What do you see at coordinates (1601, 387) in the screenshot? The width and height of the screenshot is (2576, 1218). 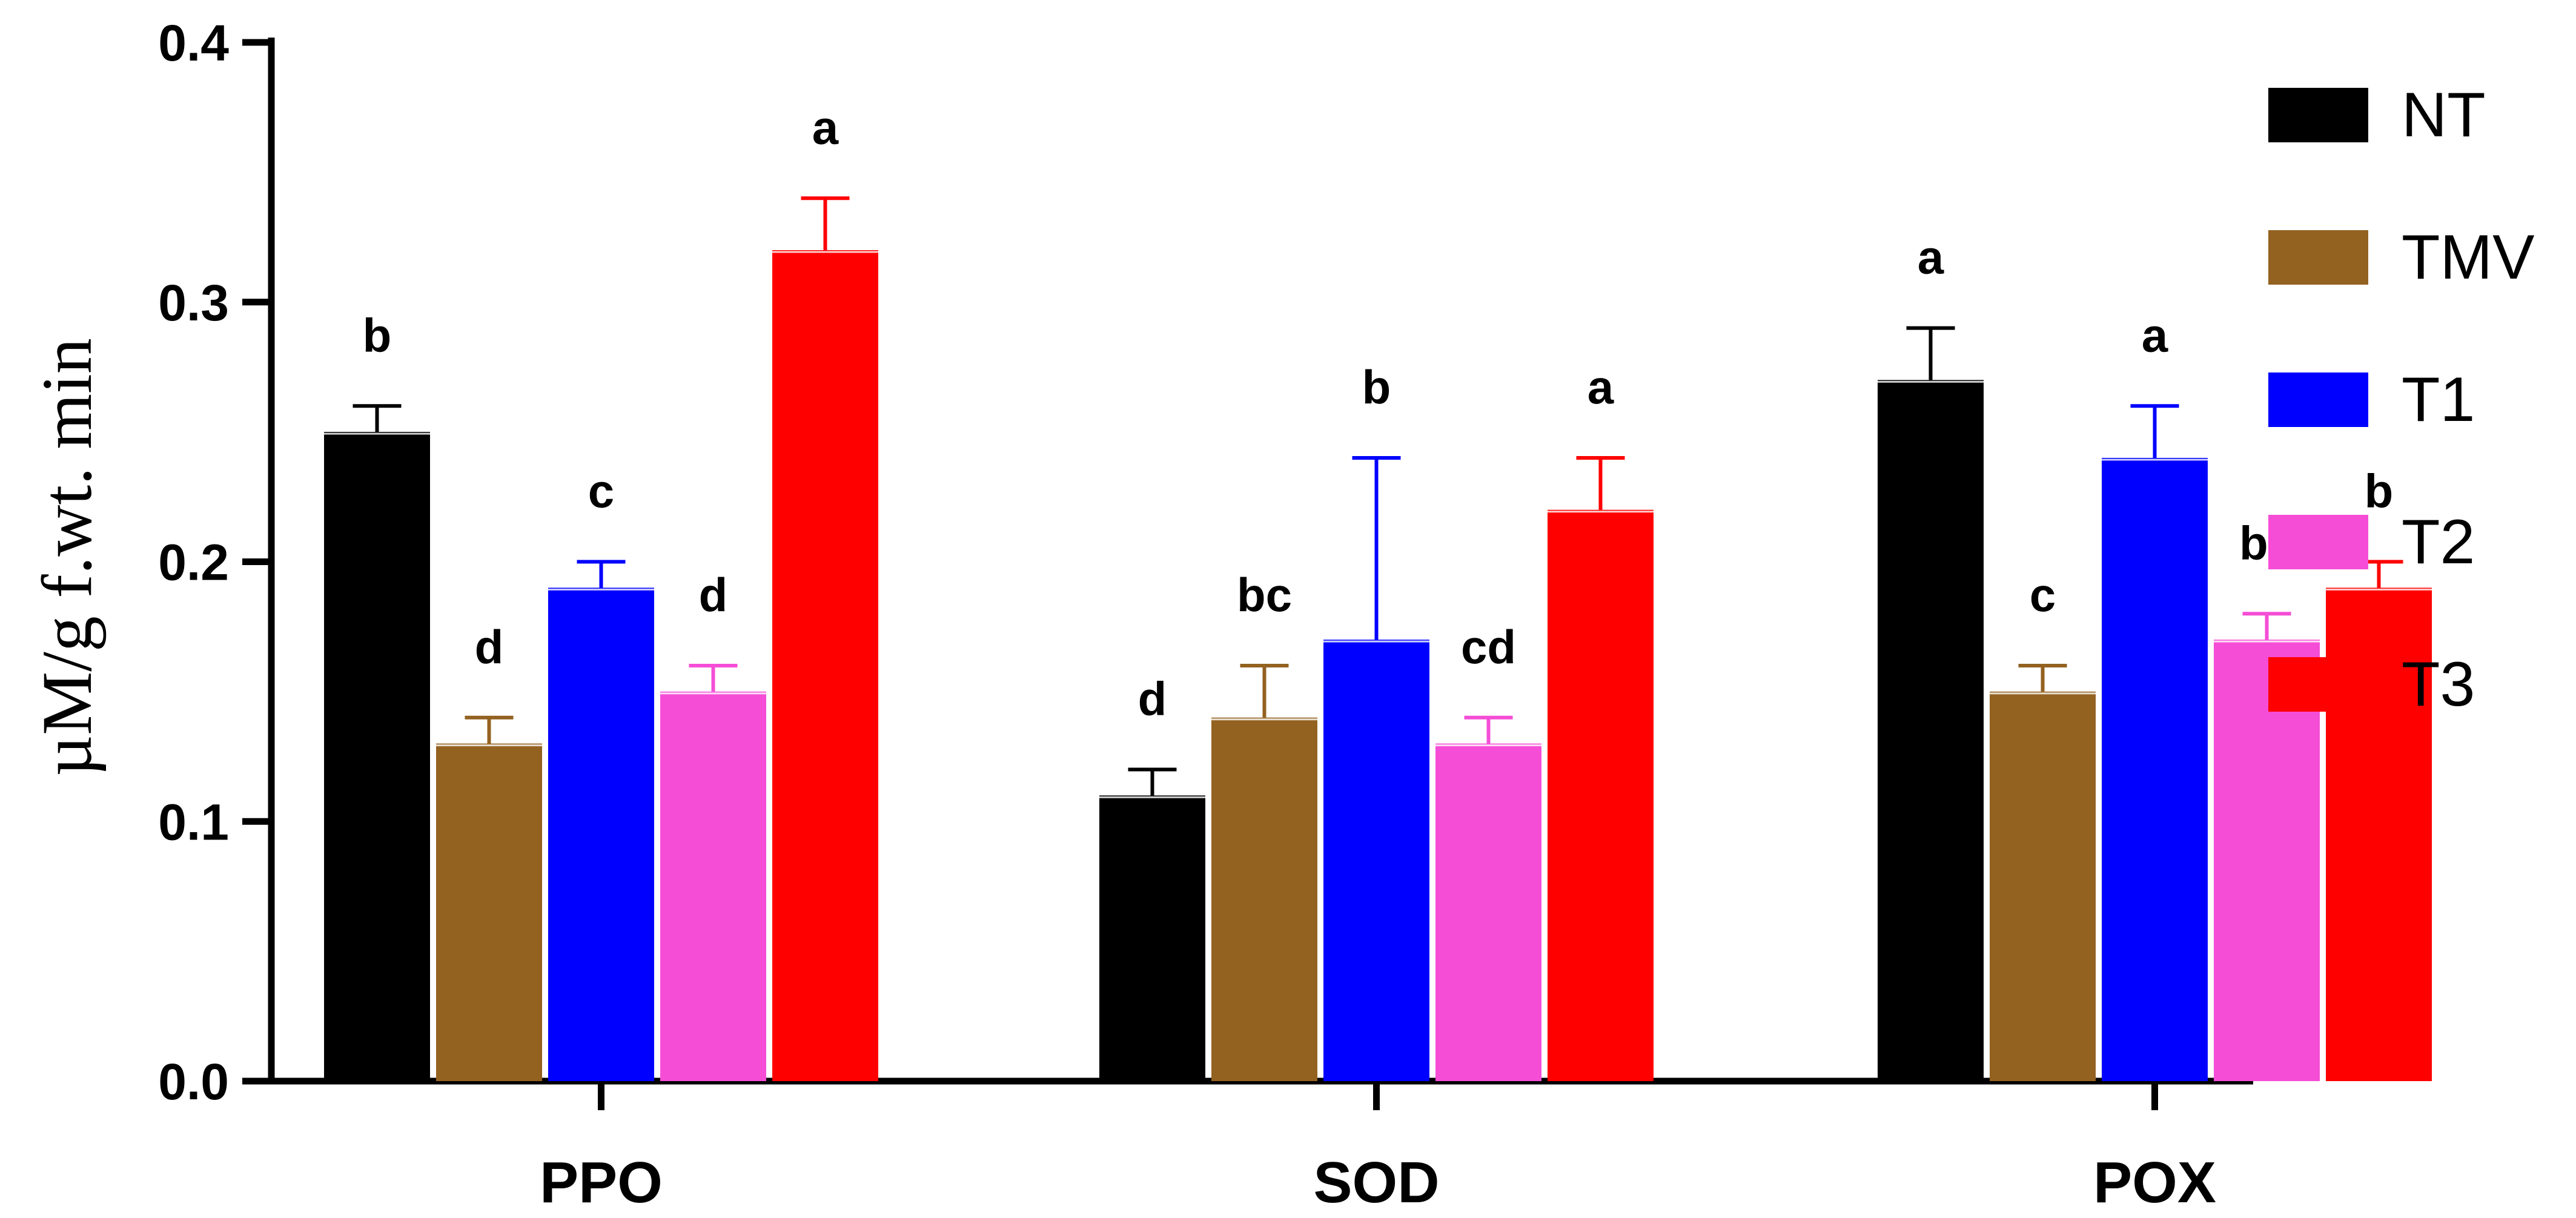 I see `significance-label-t3-sod: a` at bounding box center [1601, 387].